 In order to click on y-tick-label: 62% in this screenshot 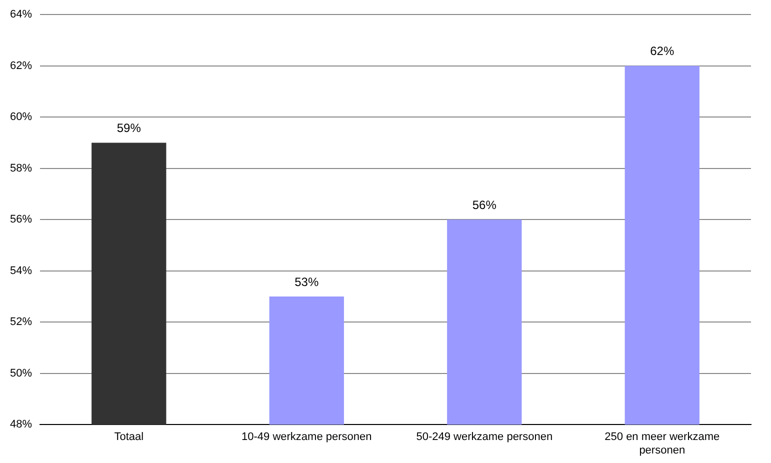, I will do `click(21, 66)`.